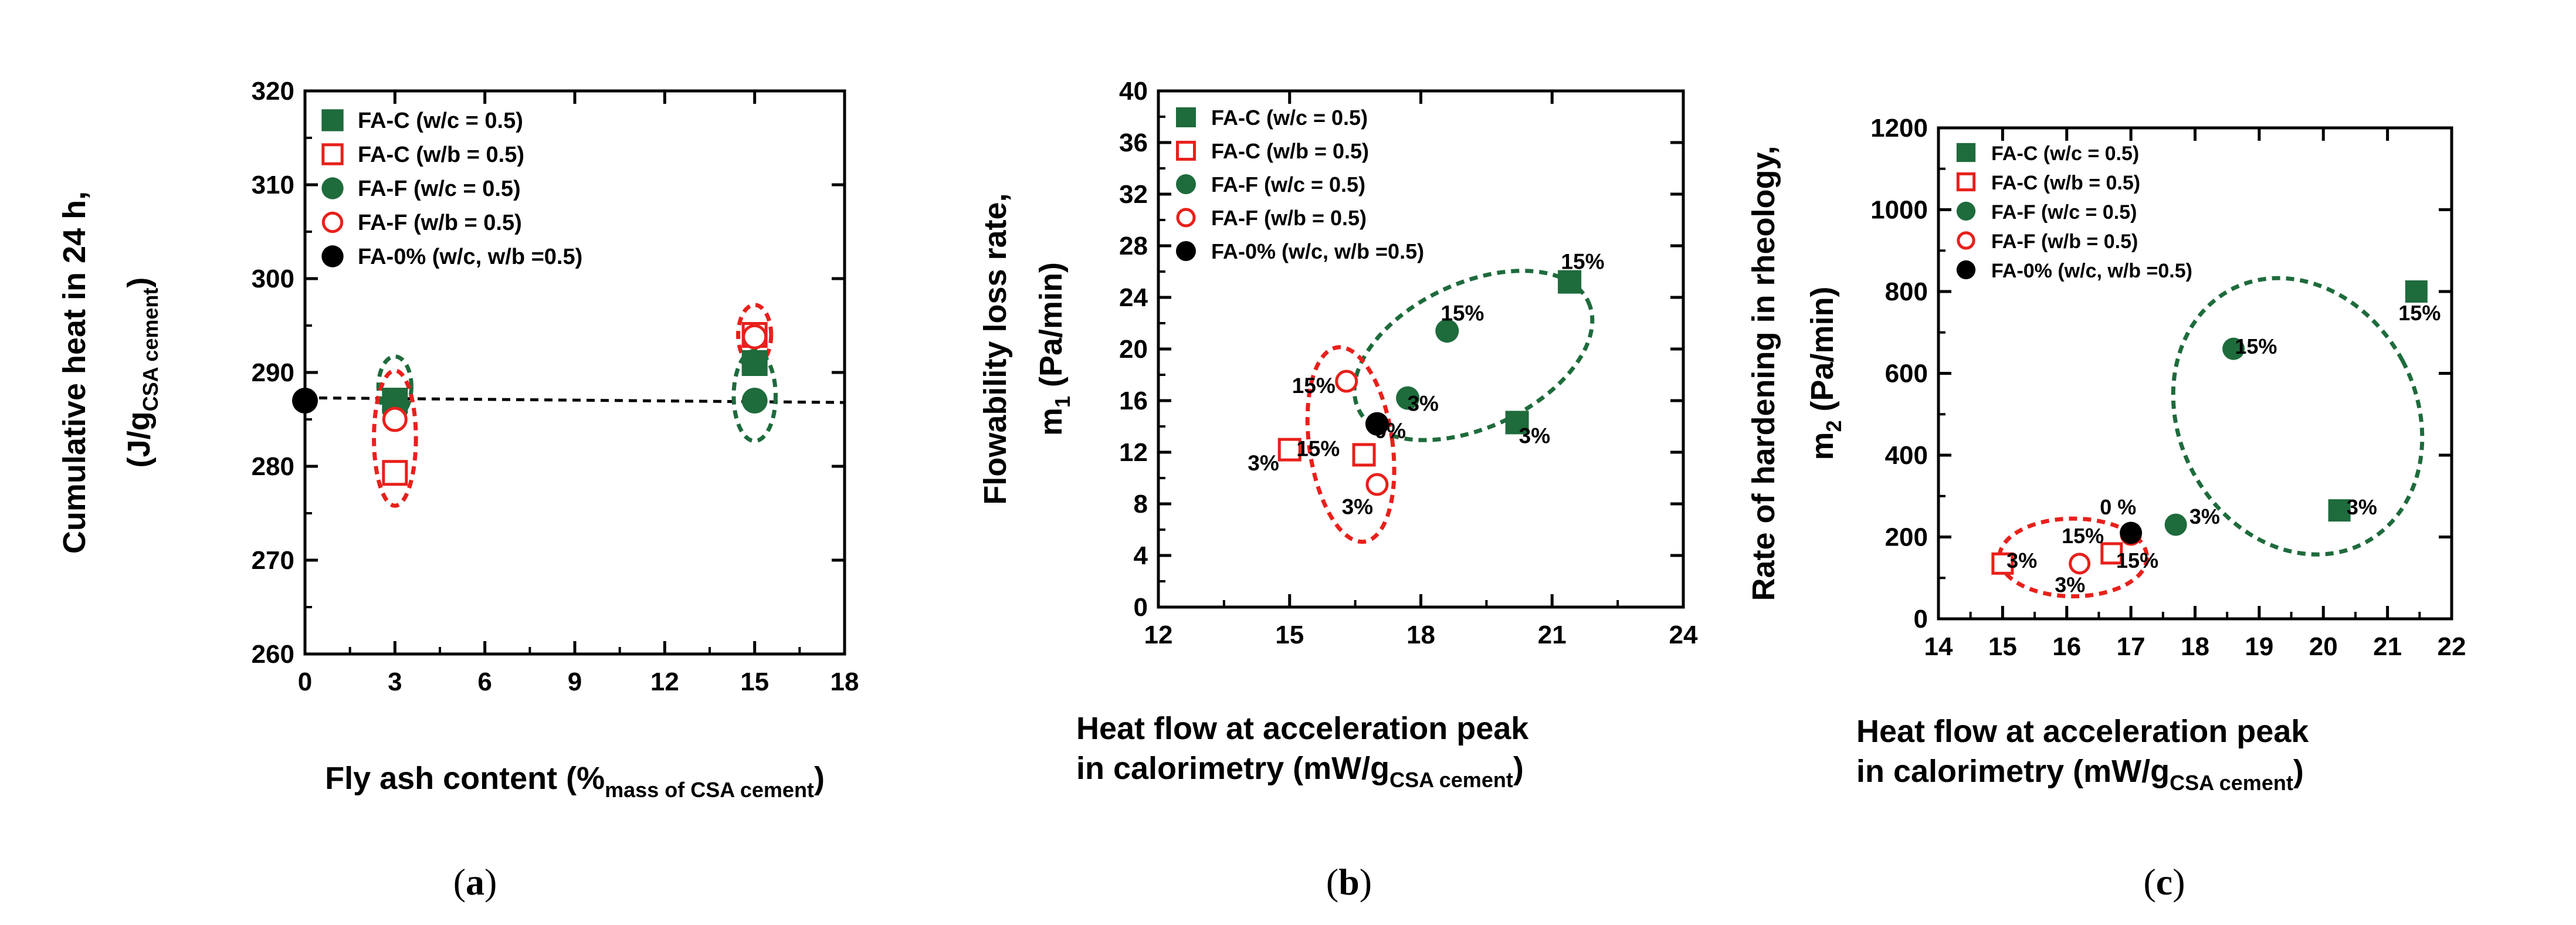  Describe the element at coordinates (1391, 431) in the screenshot. I see `point-annotation: 0%` at that location.